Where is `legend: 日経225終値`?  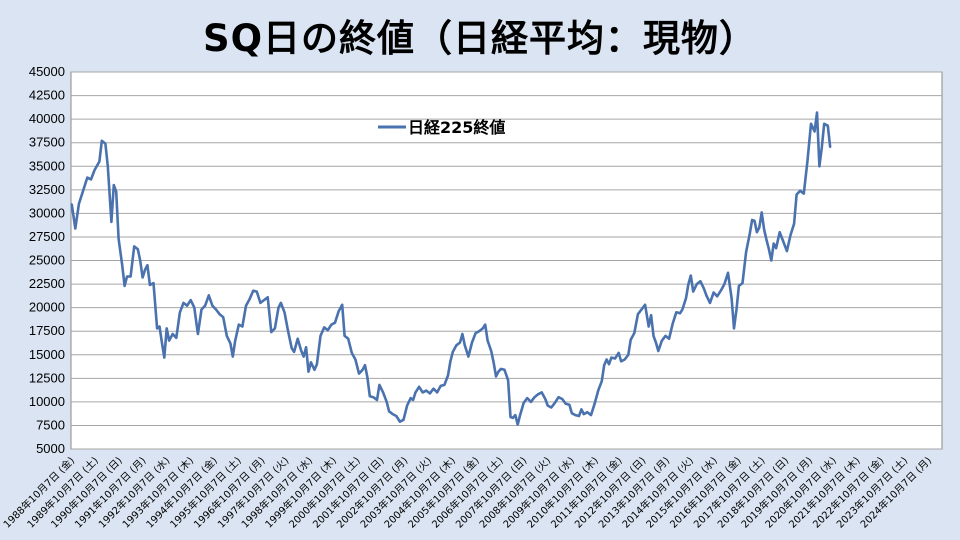
legend: 日経225終値 is located at coordinates (441, 127).